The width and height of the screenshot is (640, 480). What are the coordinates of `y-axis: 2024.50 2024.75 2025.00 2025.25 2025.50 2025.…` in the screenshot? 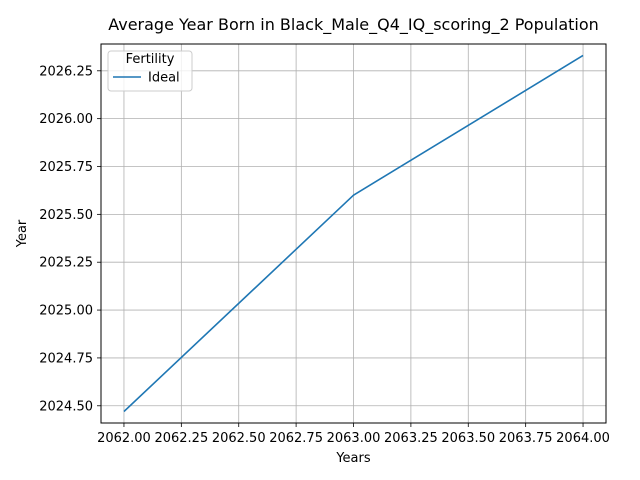 It's located at (70, 239).